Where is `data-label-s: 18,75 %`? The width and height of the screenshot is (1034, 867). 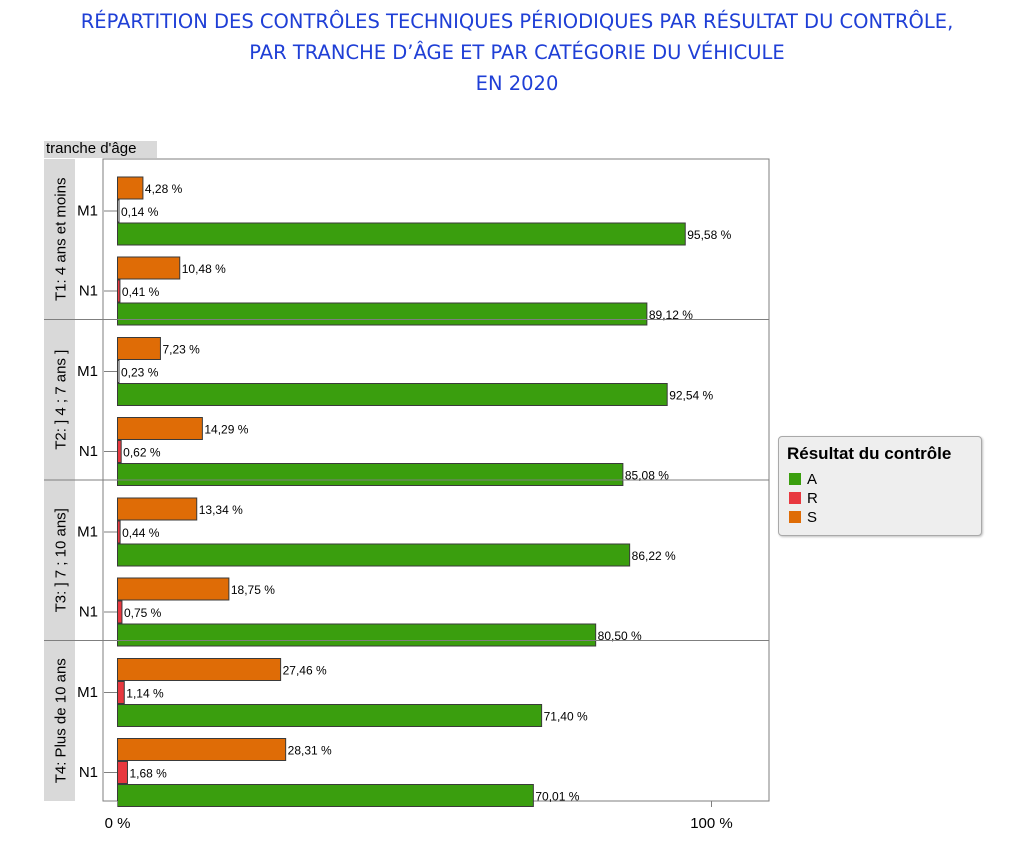
data-label-s: 18,75 % is located at coordinates (253, 590).